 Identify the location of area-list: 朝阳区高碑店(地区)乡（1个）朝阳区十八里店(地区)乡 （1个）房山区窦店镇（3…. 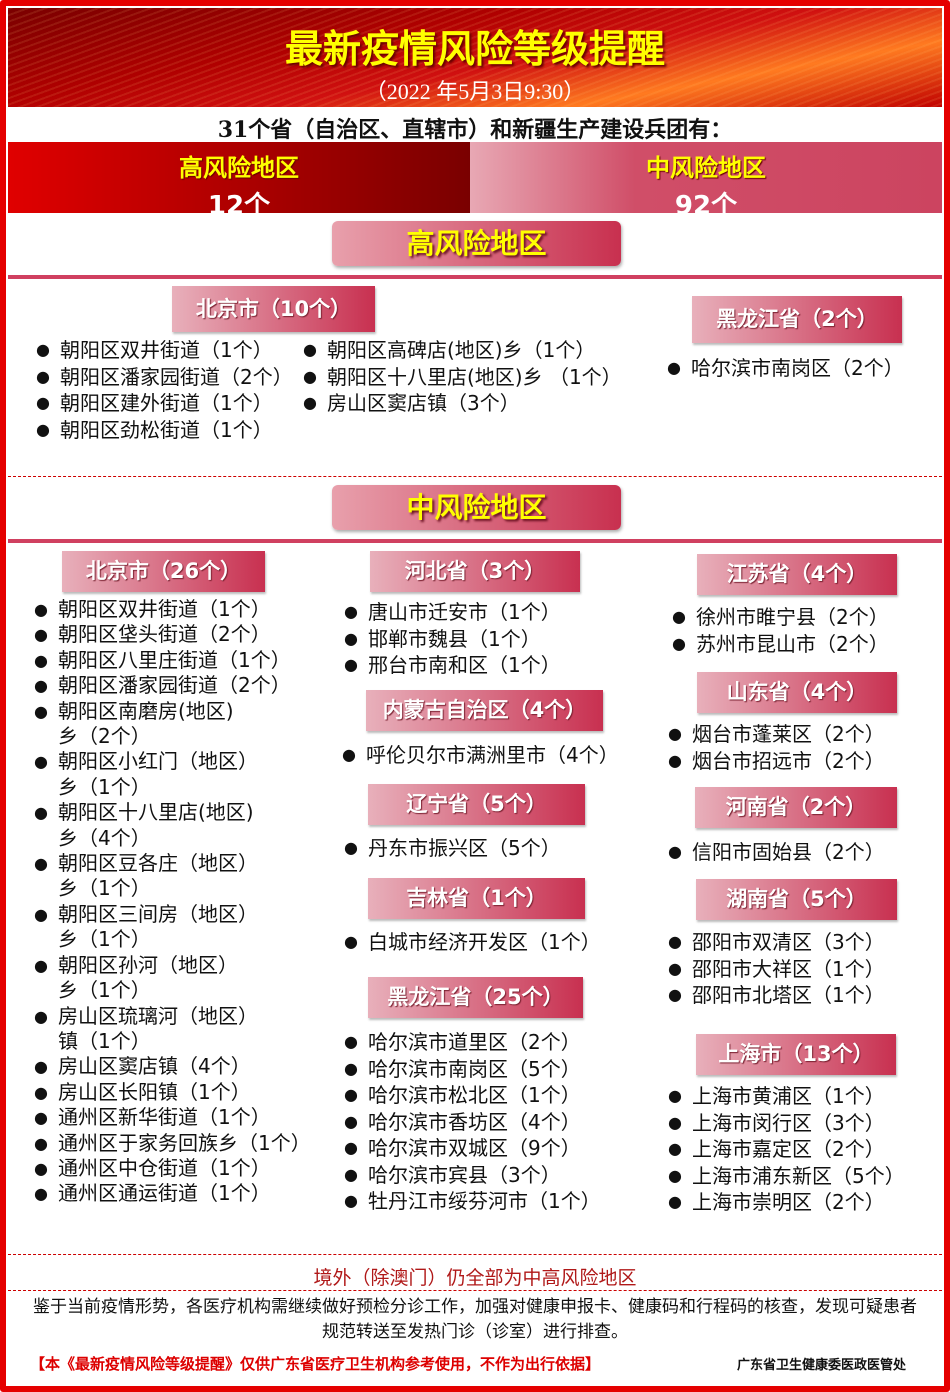
(462, 377).